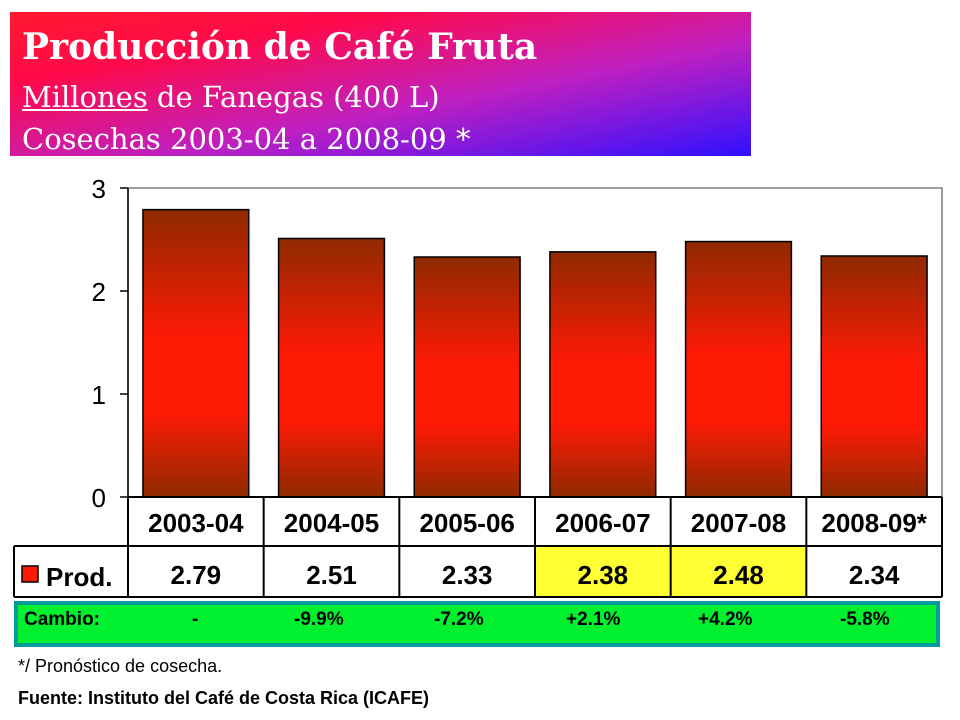 The width and height of the screenshot is (960, 720). Describe the element at coordinates (280, 47) in the screenshot. I see `chart-title: Producción de Café Fruta` at that location.